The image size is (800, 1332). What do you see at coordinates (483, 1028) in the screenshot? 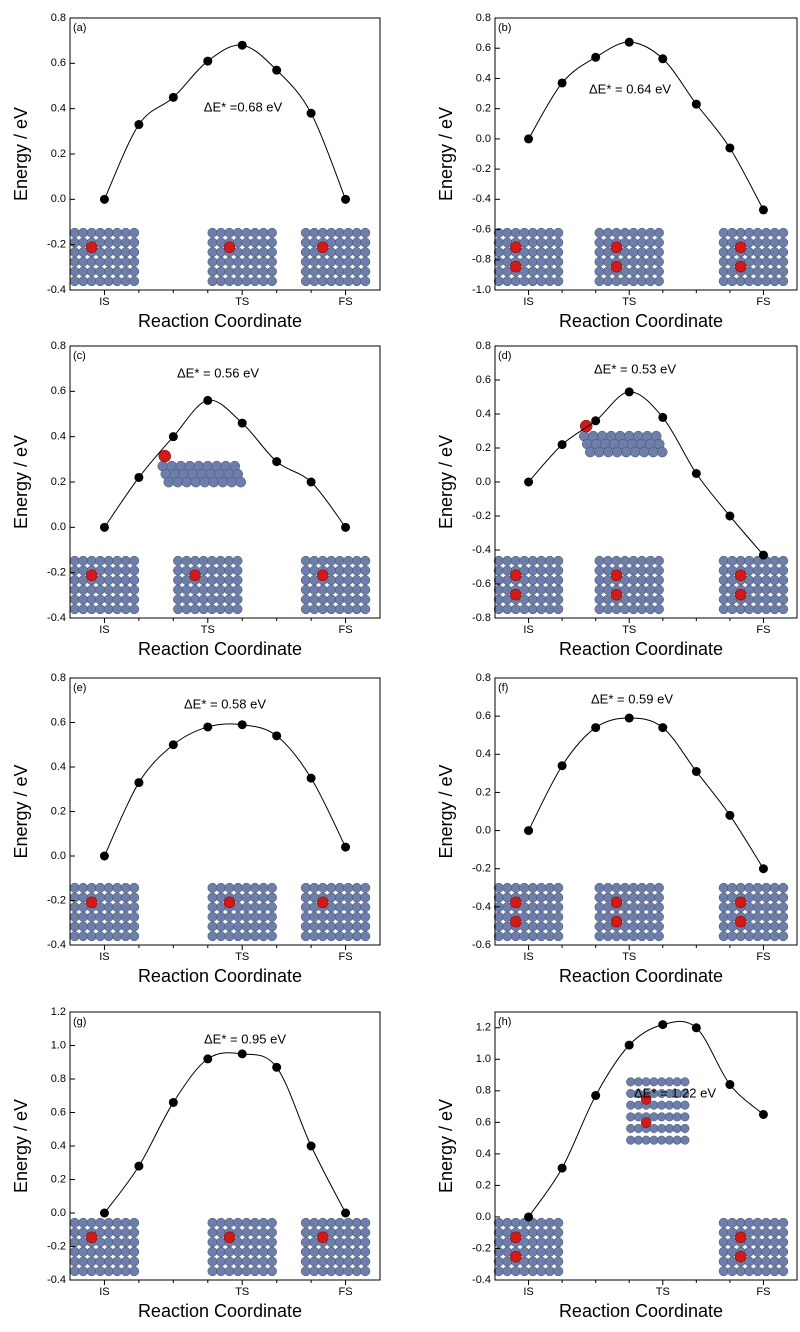
I see `y-tick-label: 1.2` at bounding box center [483, 1028].